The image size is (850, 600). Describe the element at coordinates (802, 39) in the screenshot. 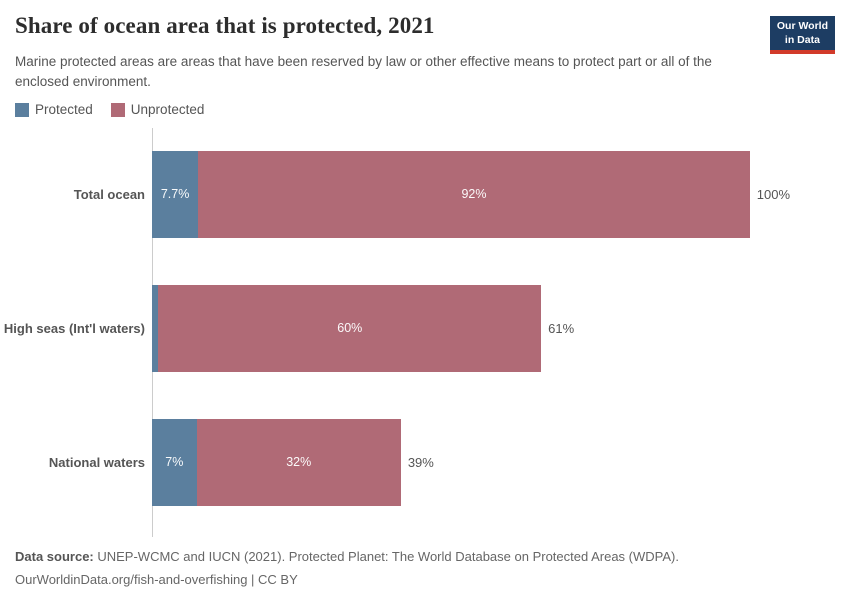

I see `owid-logo-line2: in Data` at that location.